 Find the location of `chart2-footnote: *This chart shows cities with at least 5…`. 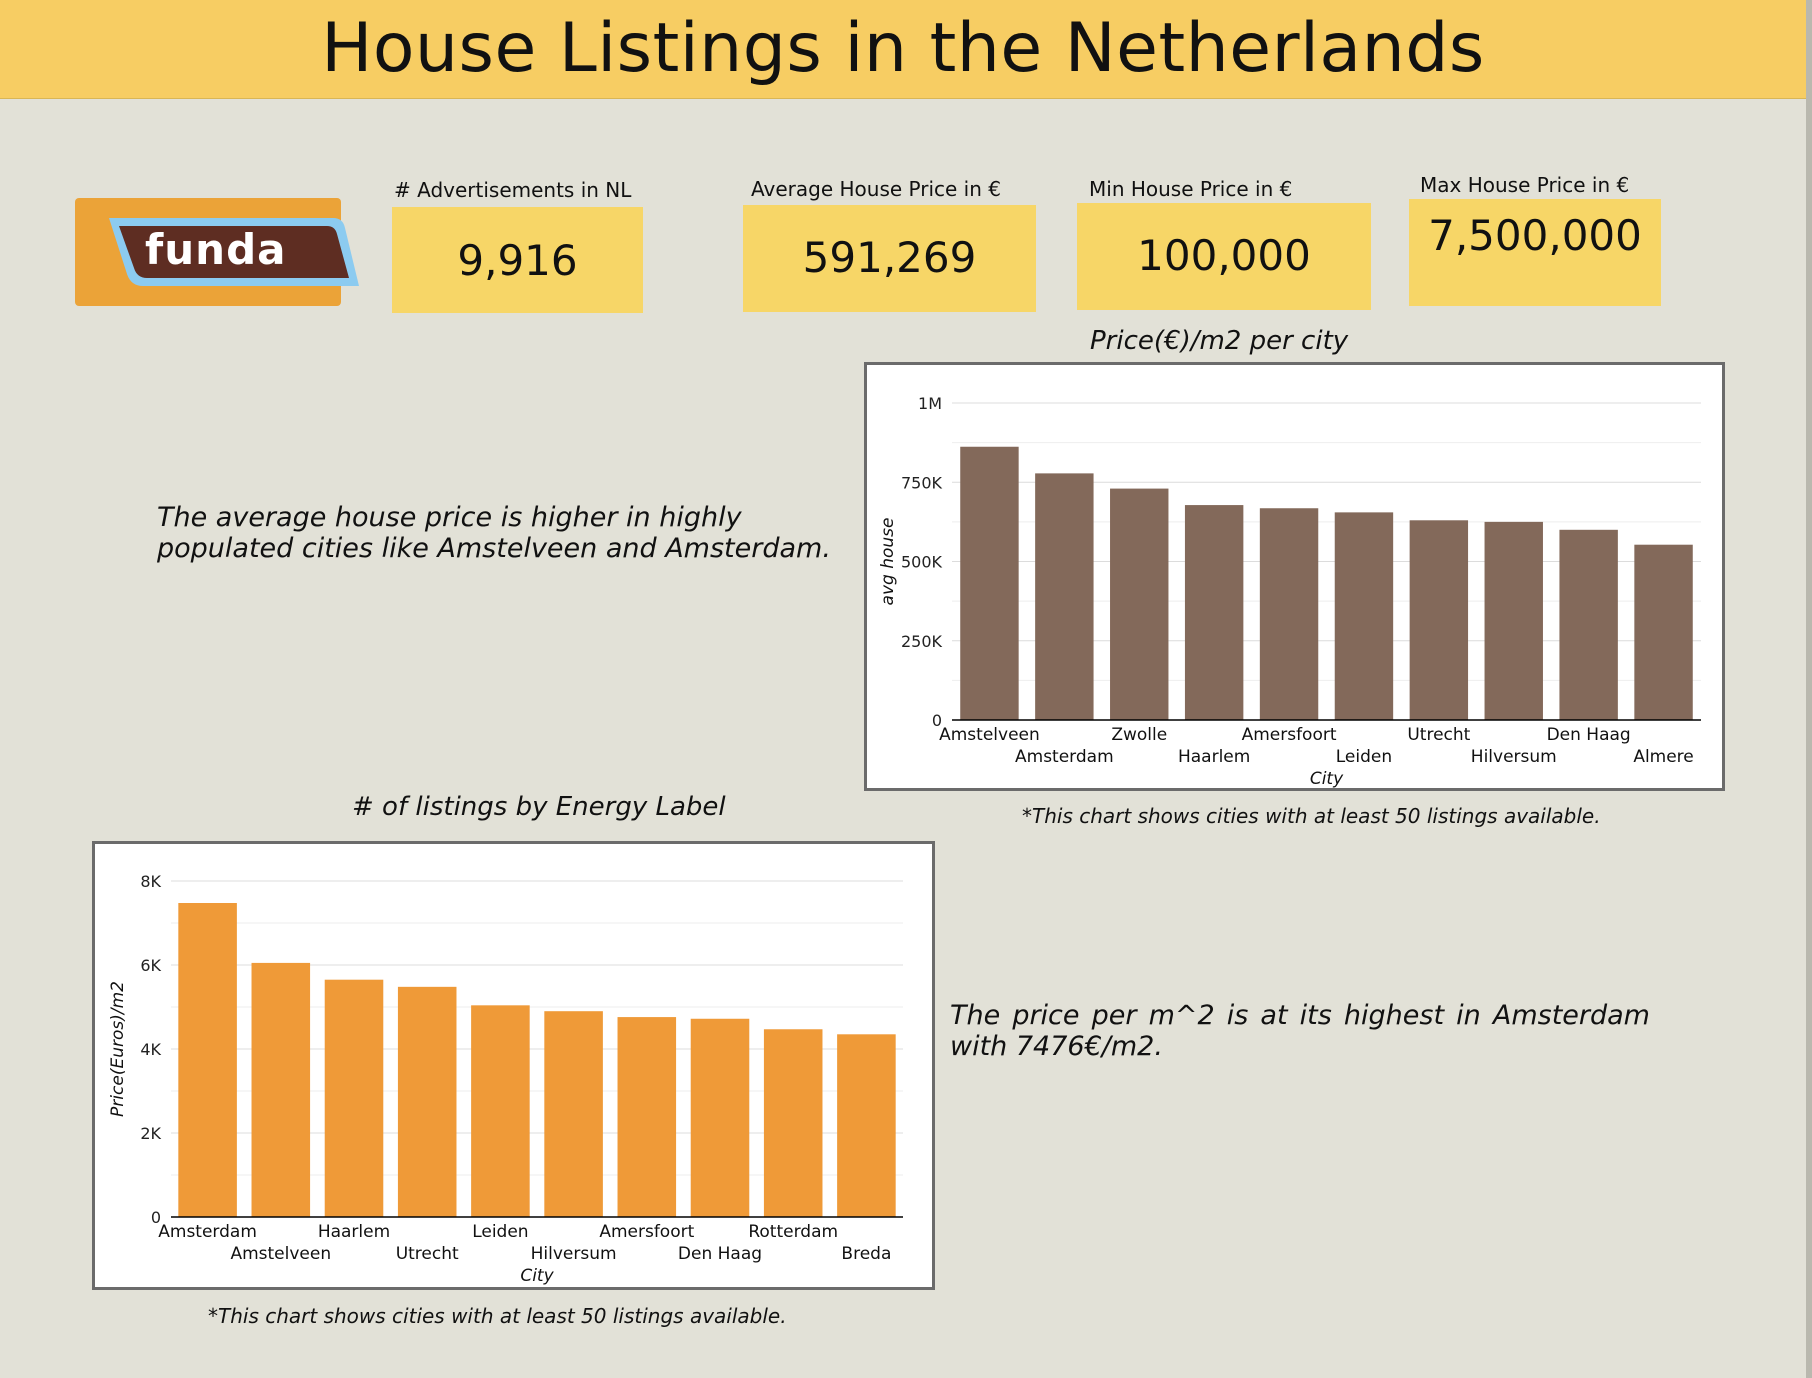

chart2-footnote: *This chart shows cities with at least 5… is located at coordinates (497, 1316).